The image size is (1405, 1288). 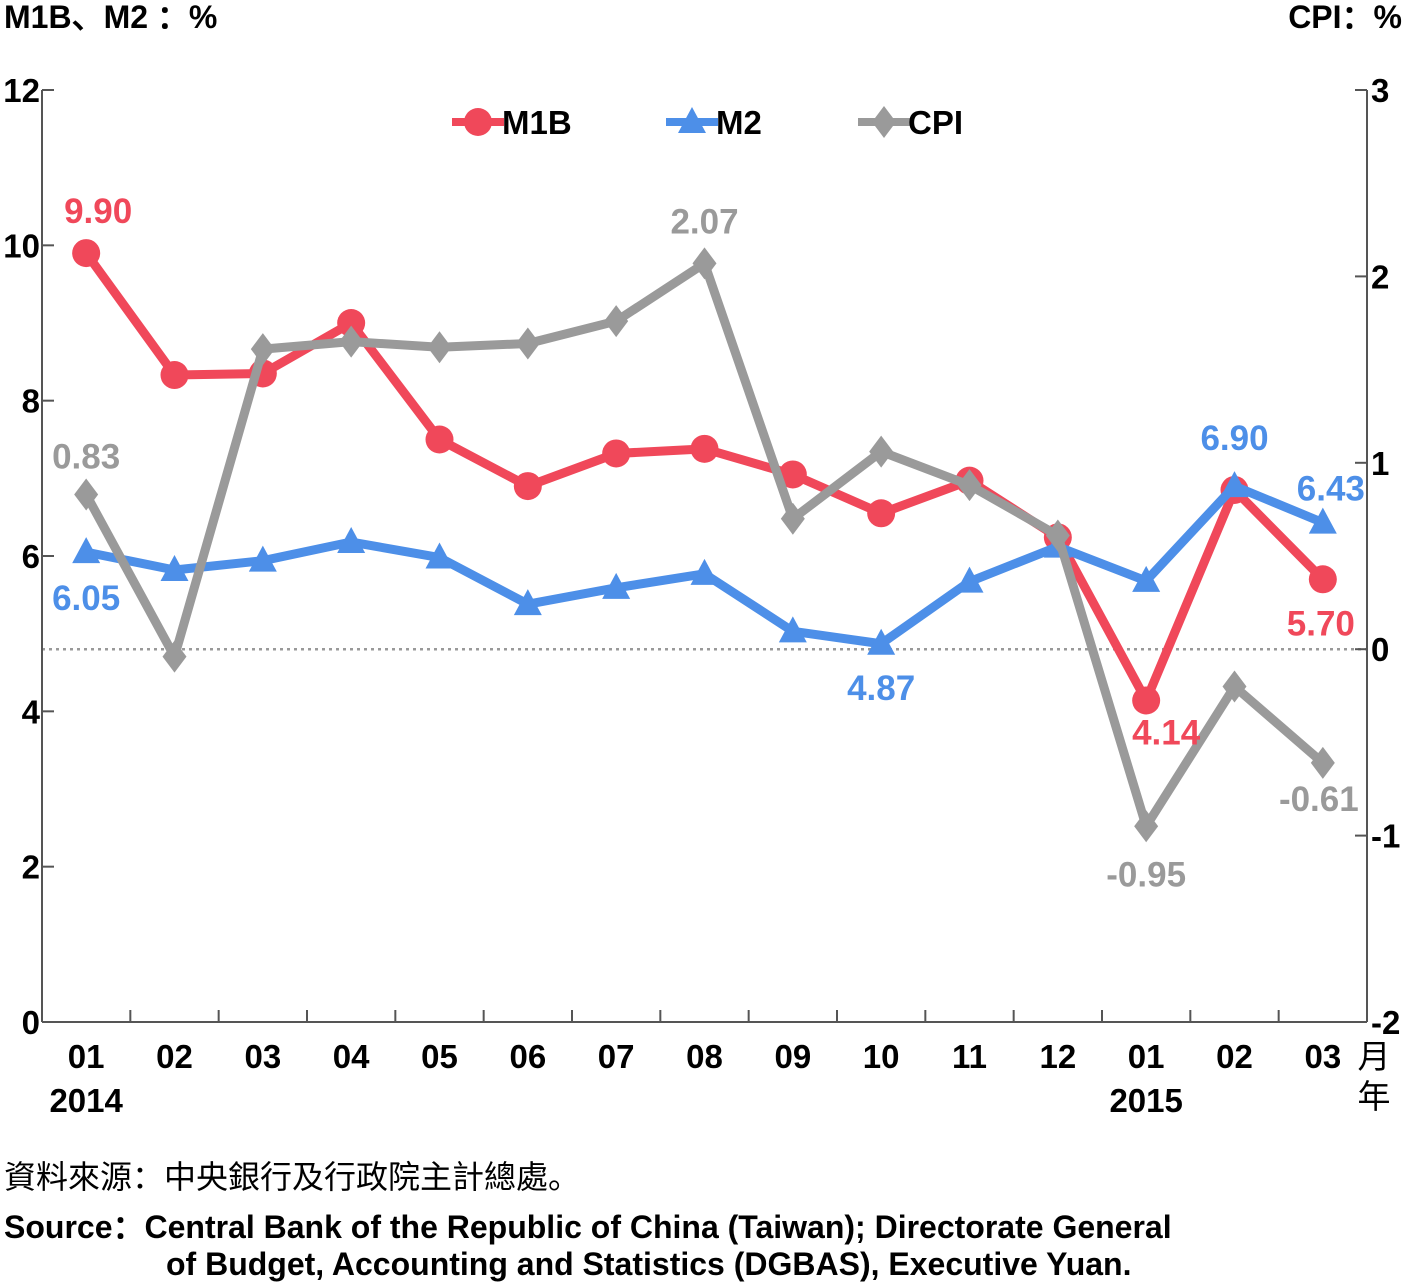 What do you see at coordinates (792, 1056) in the screenshot?
I see `x-tick-label: 09` at bounding box center [792, 1056].